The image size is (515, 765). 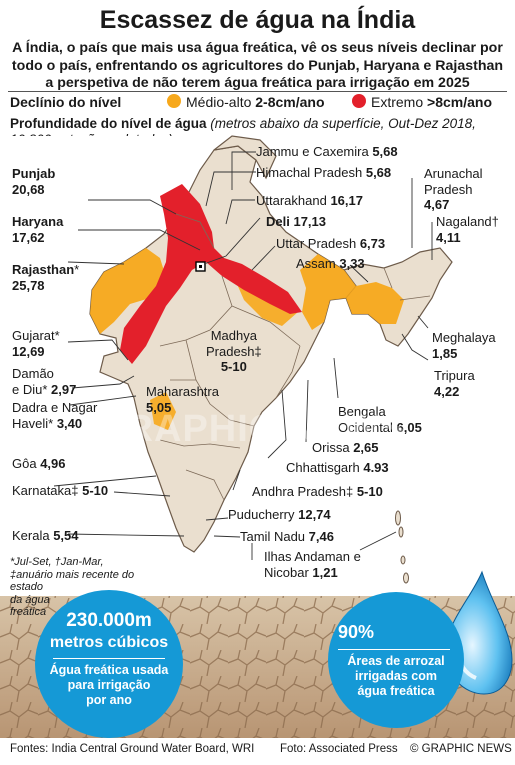 What do you see at coordinates (296, 221) in the screenshot?
I see `label-delhi: Deli 17,13` at bounding box center [296, 221].